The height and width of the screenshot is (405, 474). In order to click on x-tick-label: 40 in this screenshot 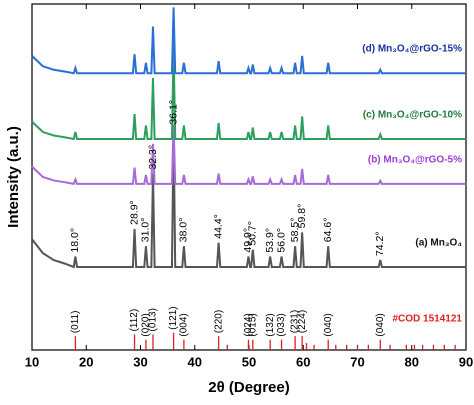, I will do `click(195, 361)`.